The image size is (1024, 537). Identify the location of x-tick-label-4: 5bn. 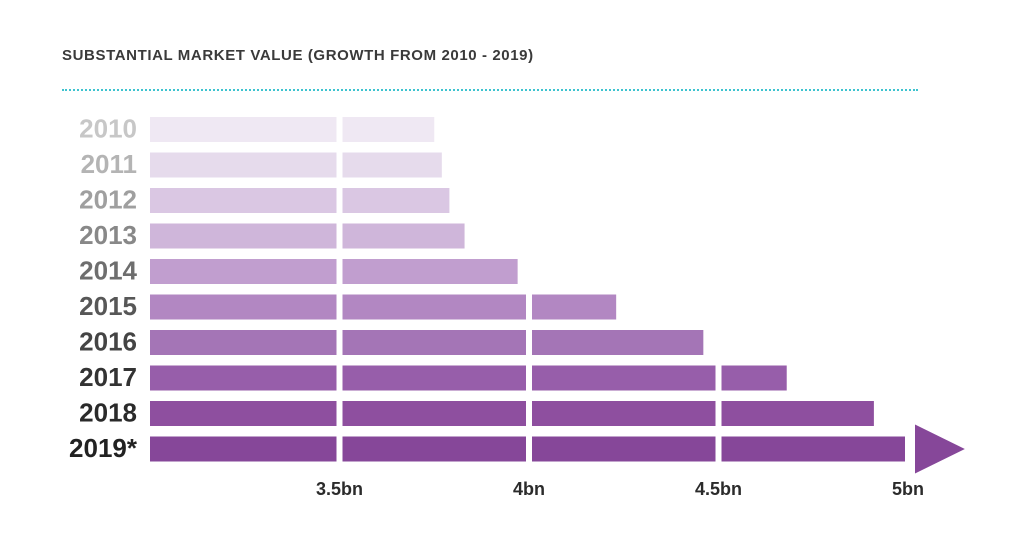
(908, 489).